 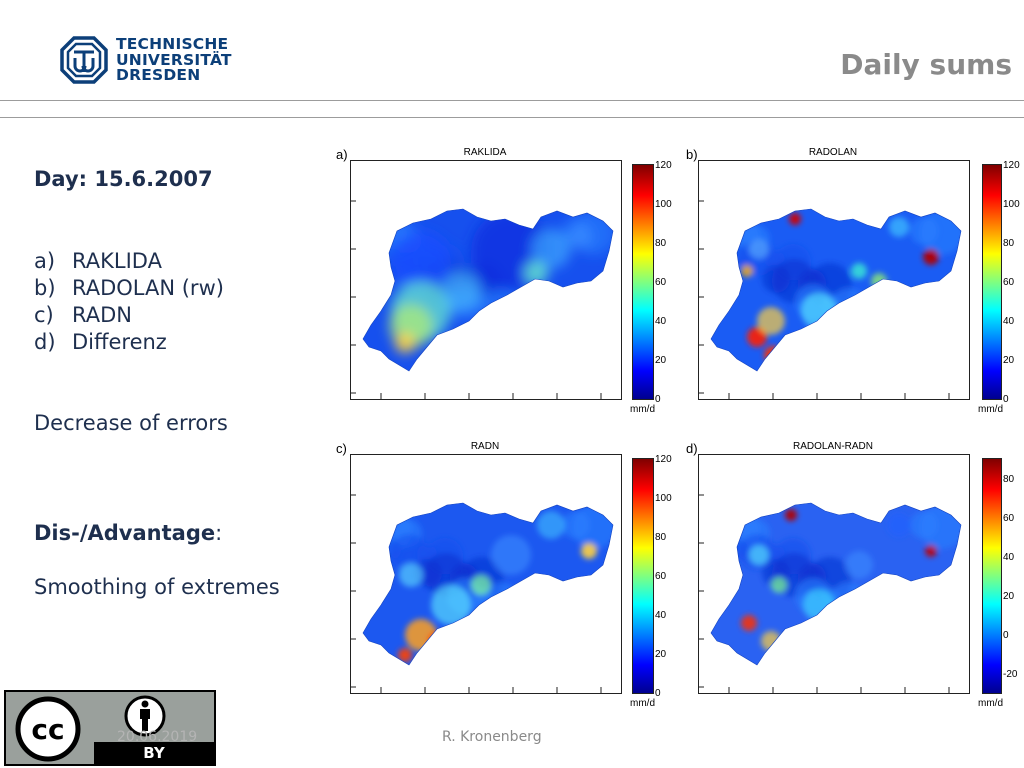 I want to click on panel-title: RADN, so click(x=485, y=446).